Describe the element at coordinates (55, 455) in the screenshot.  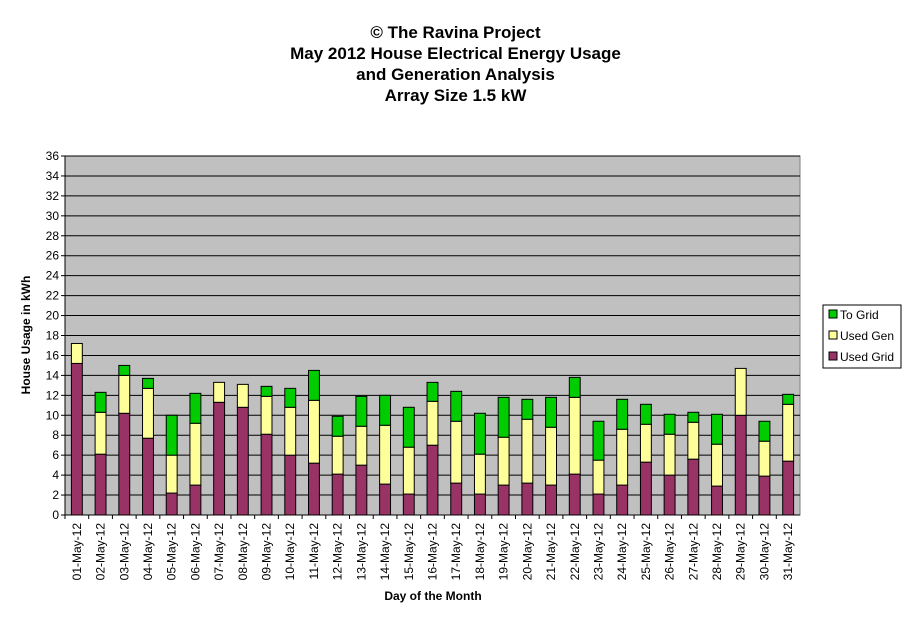
I see `y-tick-label: 6` at that location.